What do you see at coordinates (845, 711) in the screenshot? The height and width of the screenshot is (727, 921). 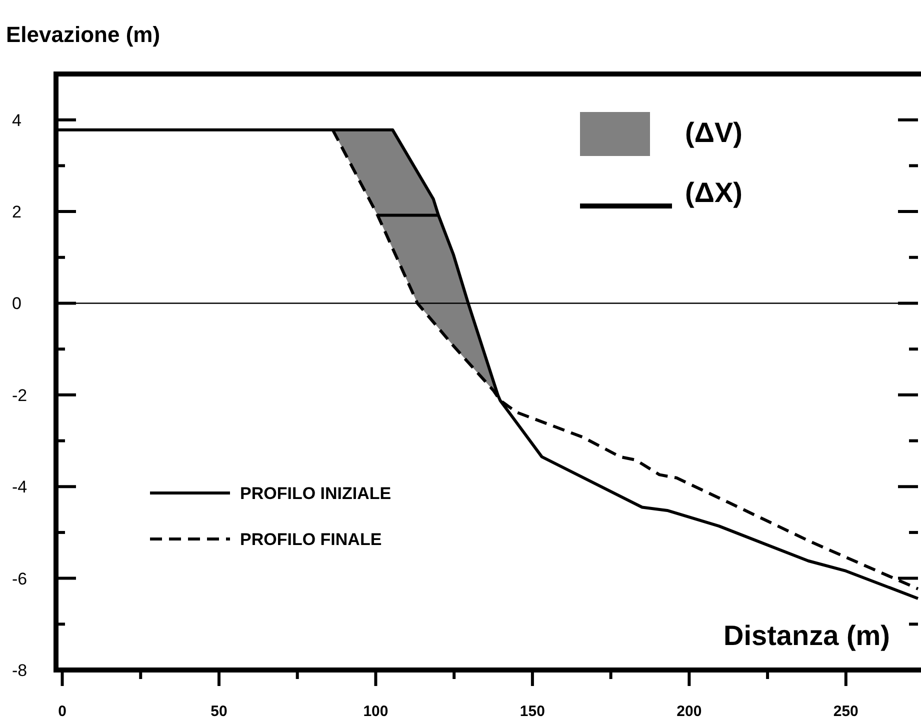 I see `x-tick-label: 250` at bounding box center [845, 711].